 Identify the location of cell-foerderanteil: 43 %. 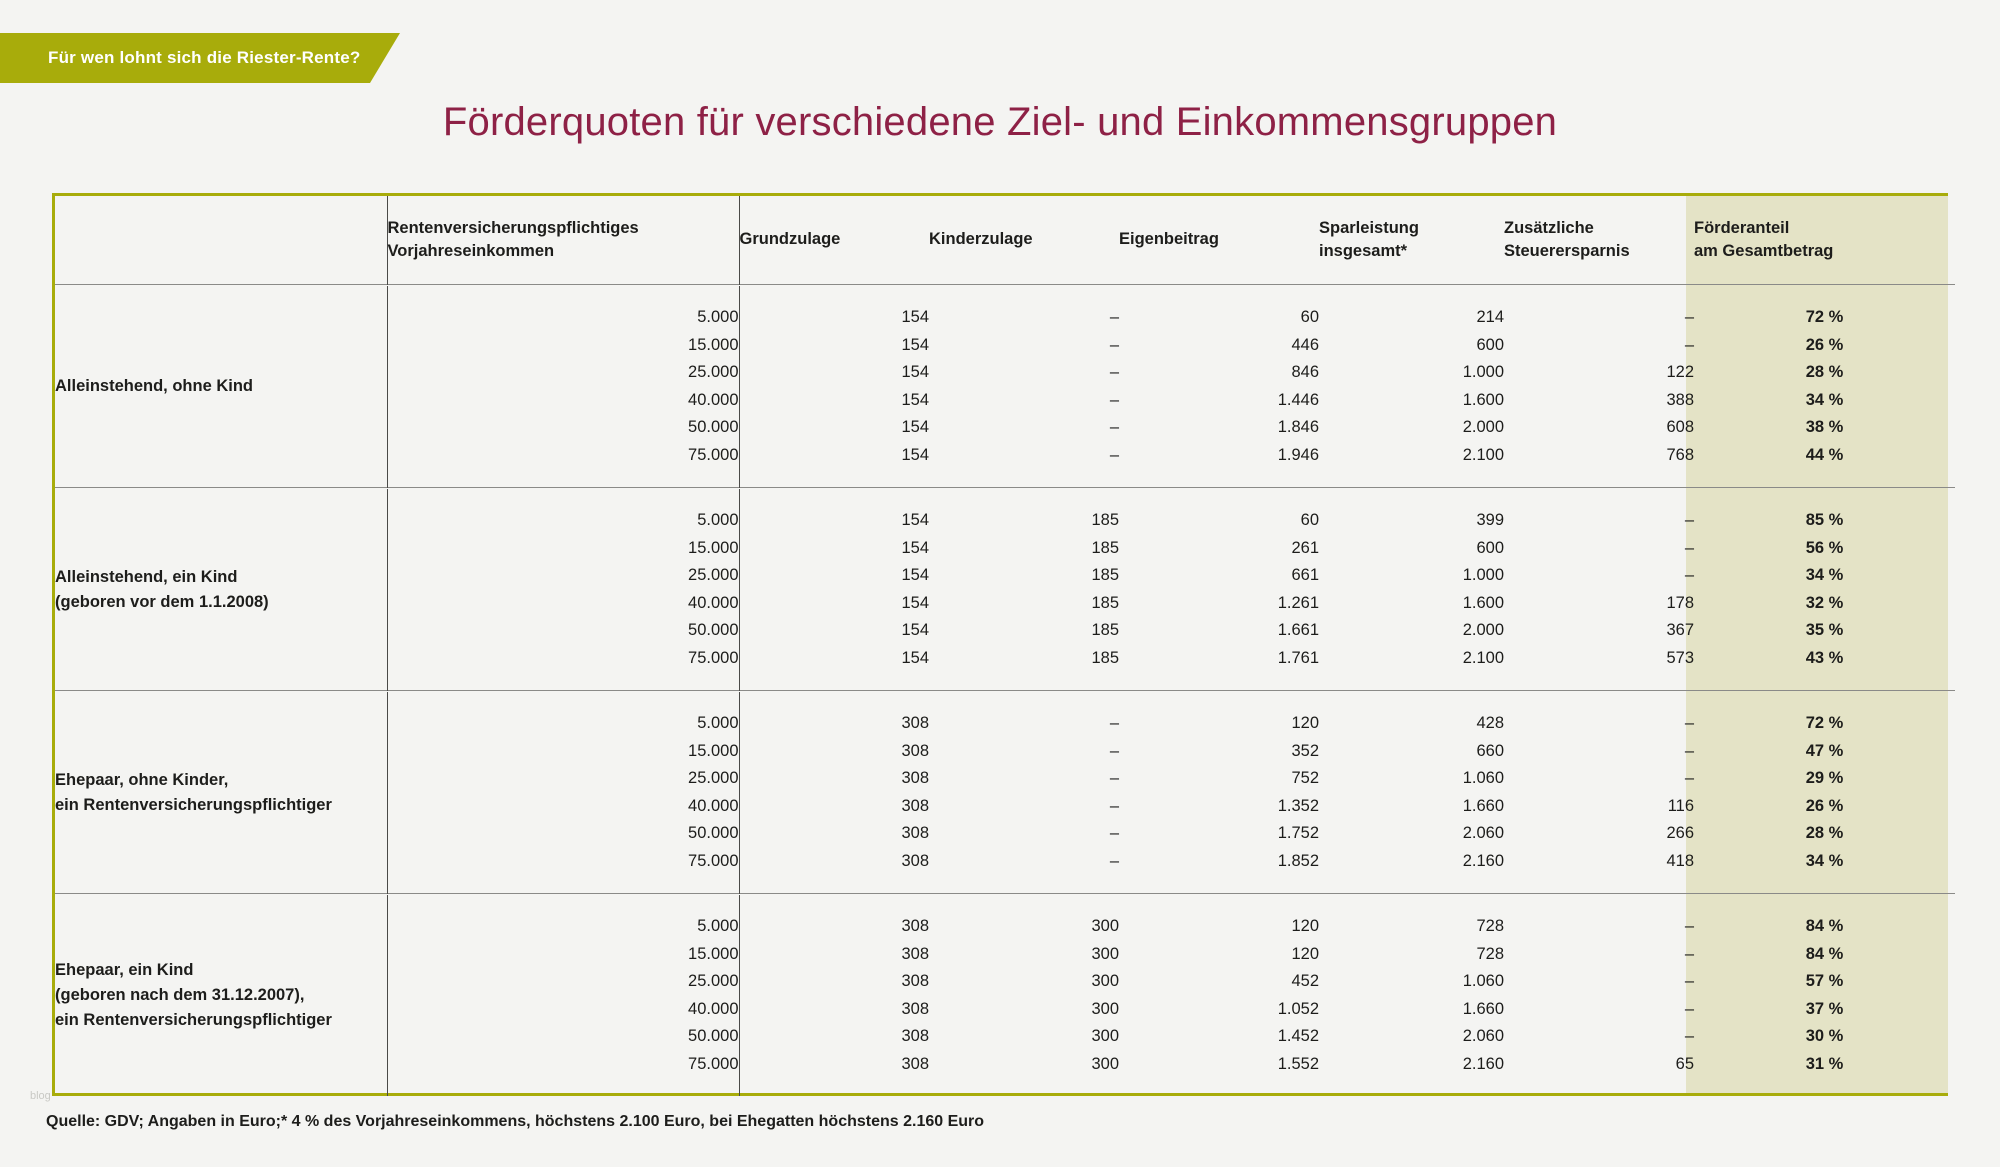
(1824, 657).